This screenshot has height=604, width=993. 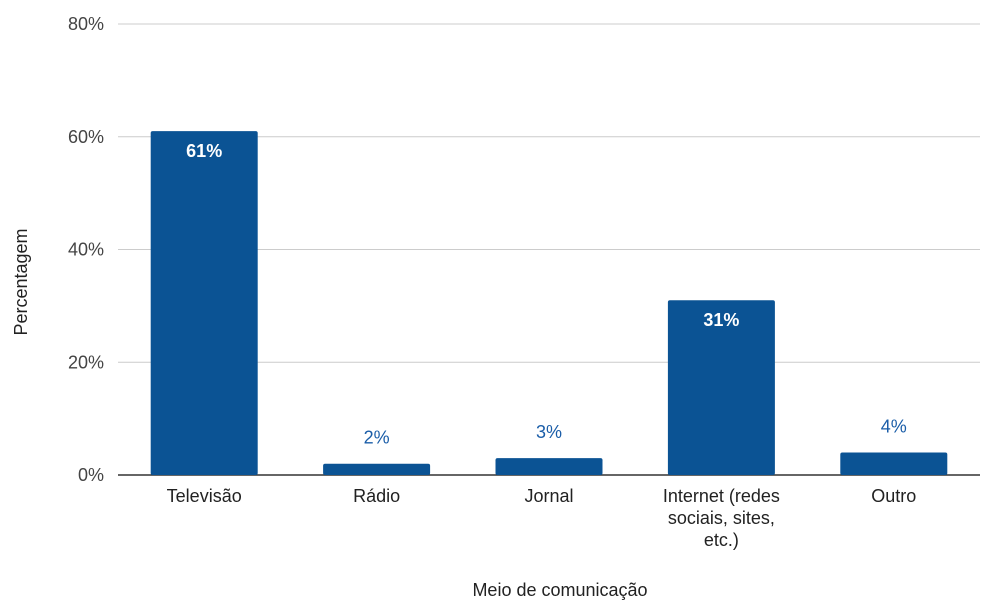 I want to click on x-category-label: Outro, so click(x=893, y=496).